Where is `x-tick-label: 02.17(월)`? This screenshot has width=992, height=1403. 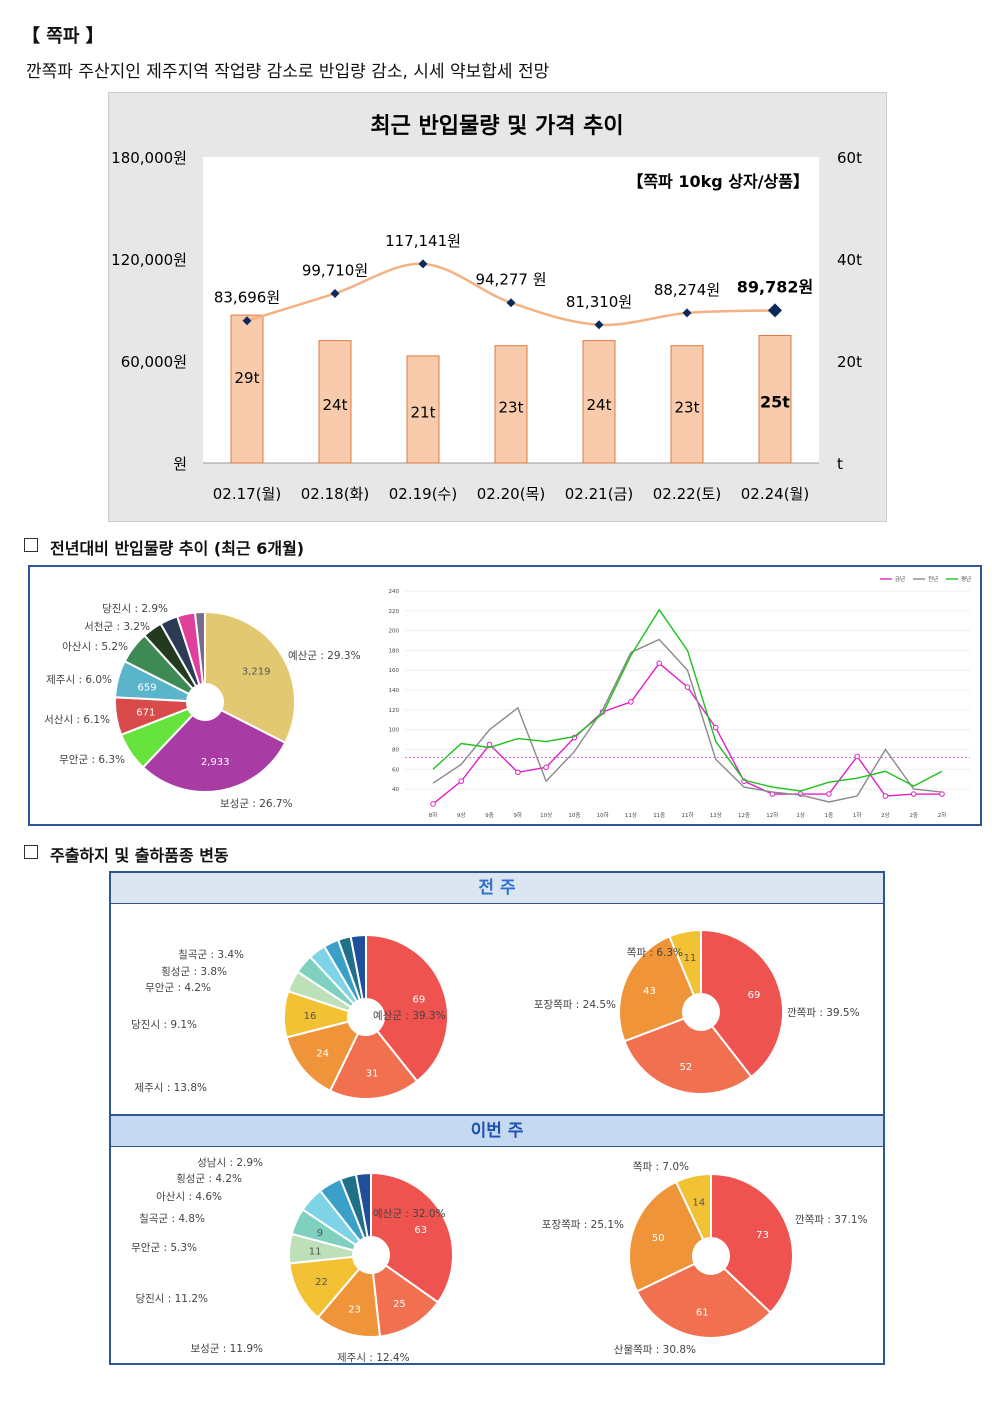
x-tick-label: 02.17(월) is located at coordinates (247, 494).